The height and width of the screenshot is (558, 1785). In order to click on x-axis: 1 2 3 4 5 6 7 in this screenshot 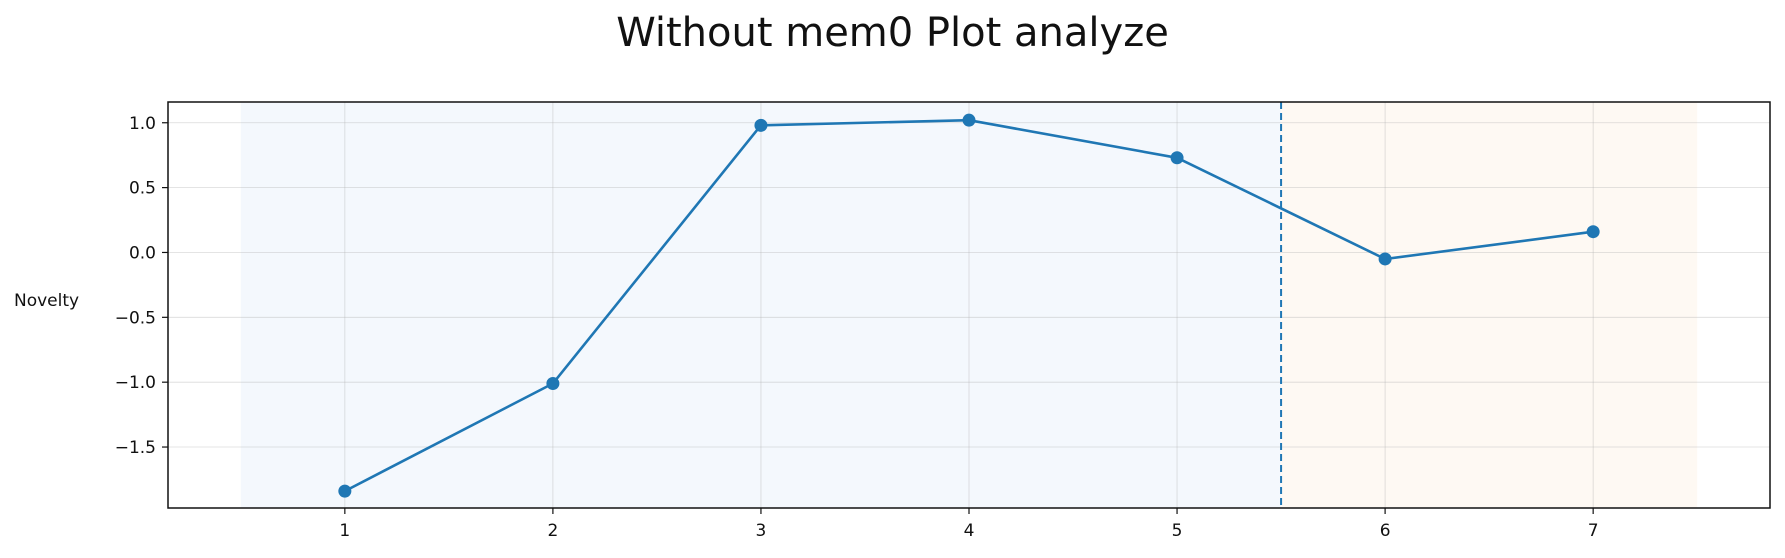, I will do `click(969, 524)`.